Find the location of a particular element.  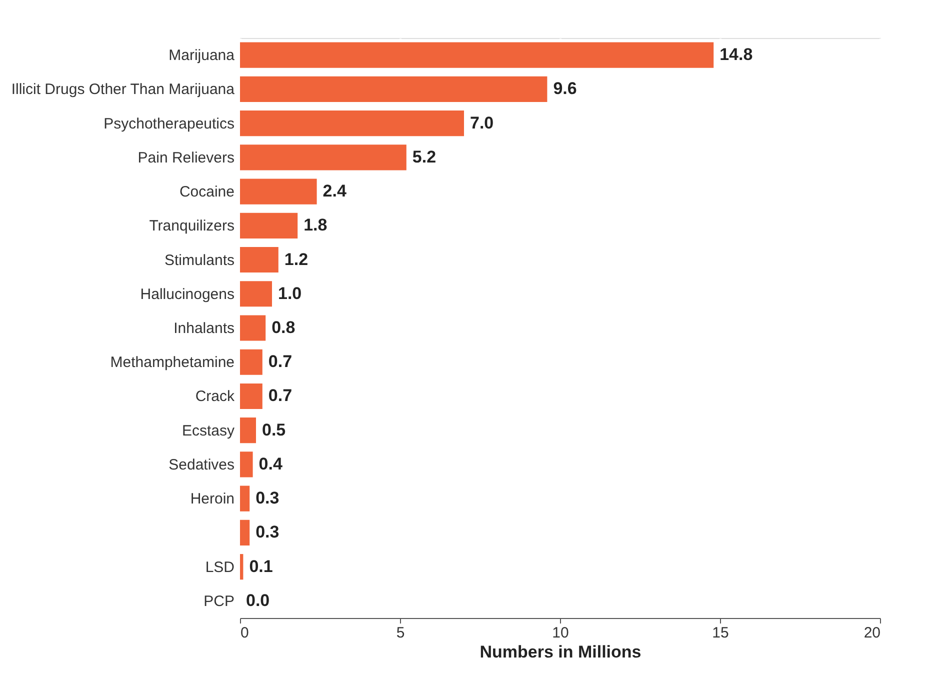

x-tick-label: 15 is located at coordinates (720, 633).